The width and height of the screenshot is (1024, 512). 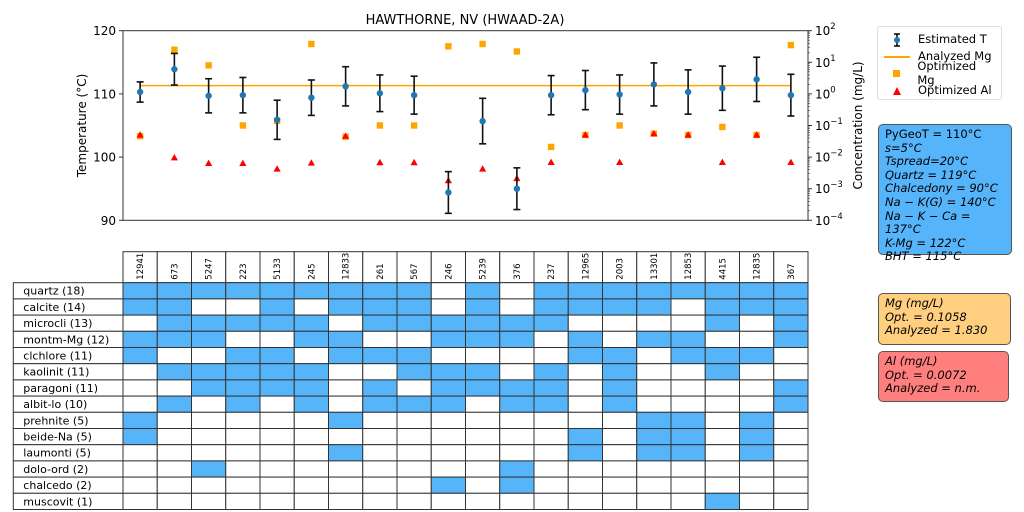 I want to click on legend-item-estimated-t: Estimated T, so click(x=939, y=39).